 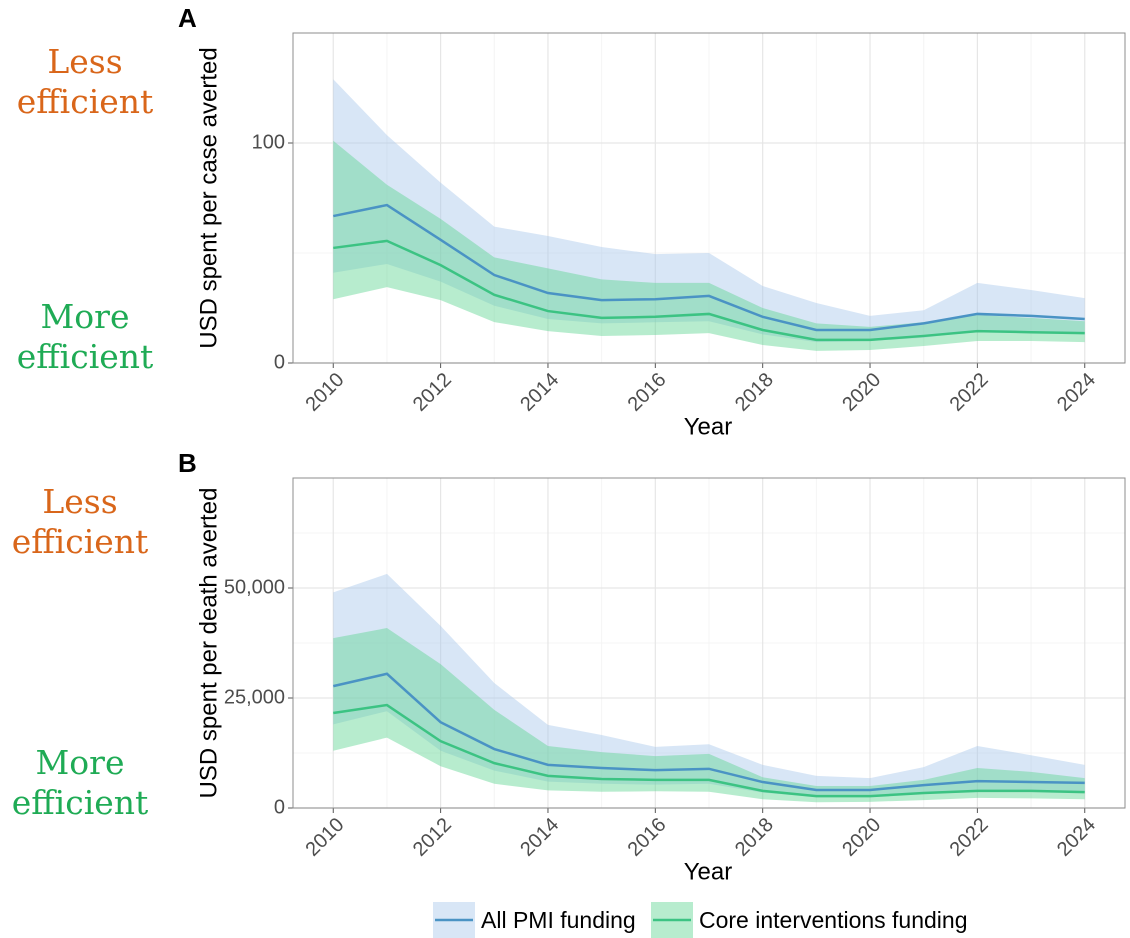 What do you see at coordinates (268, 142) in the screenshot?
I see `y-tick-label: 100` at bounding box center [268, 142].